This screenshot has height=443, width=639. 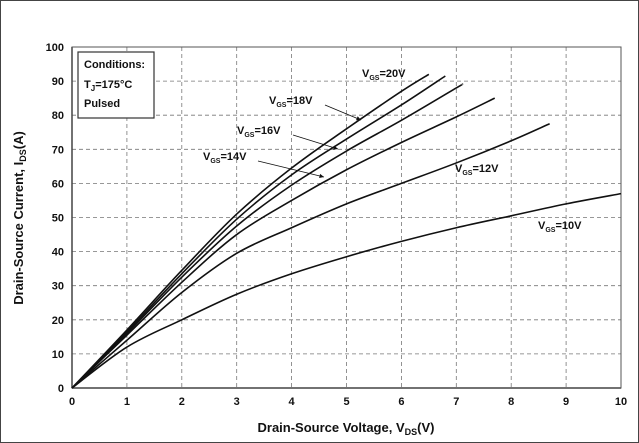 I want to click on x-tick-label: 7, so click(x=456, y=402).